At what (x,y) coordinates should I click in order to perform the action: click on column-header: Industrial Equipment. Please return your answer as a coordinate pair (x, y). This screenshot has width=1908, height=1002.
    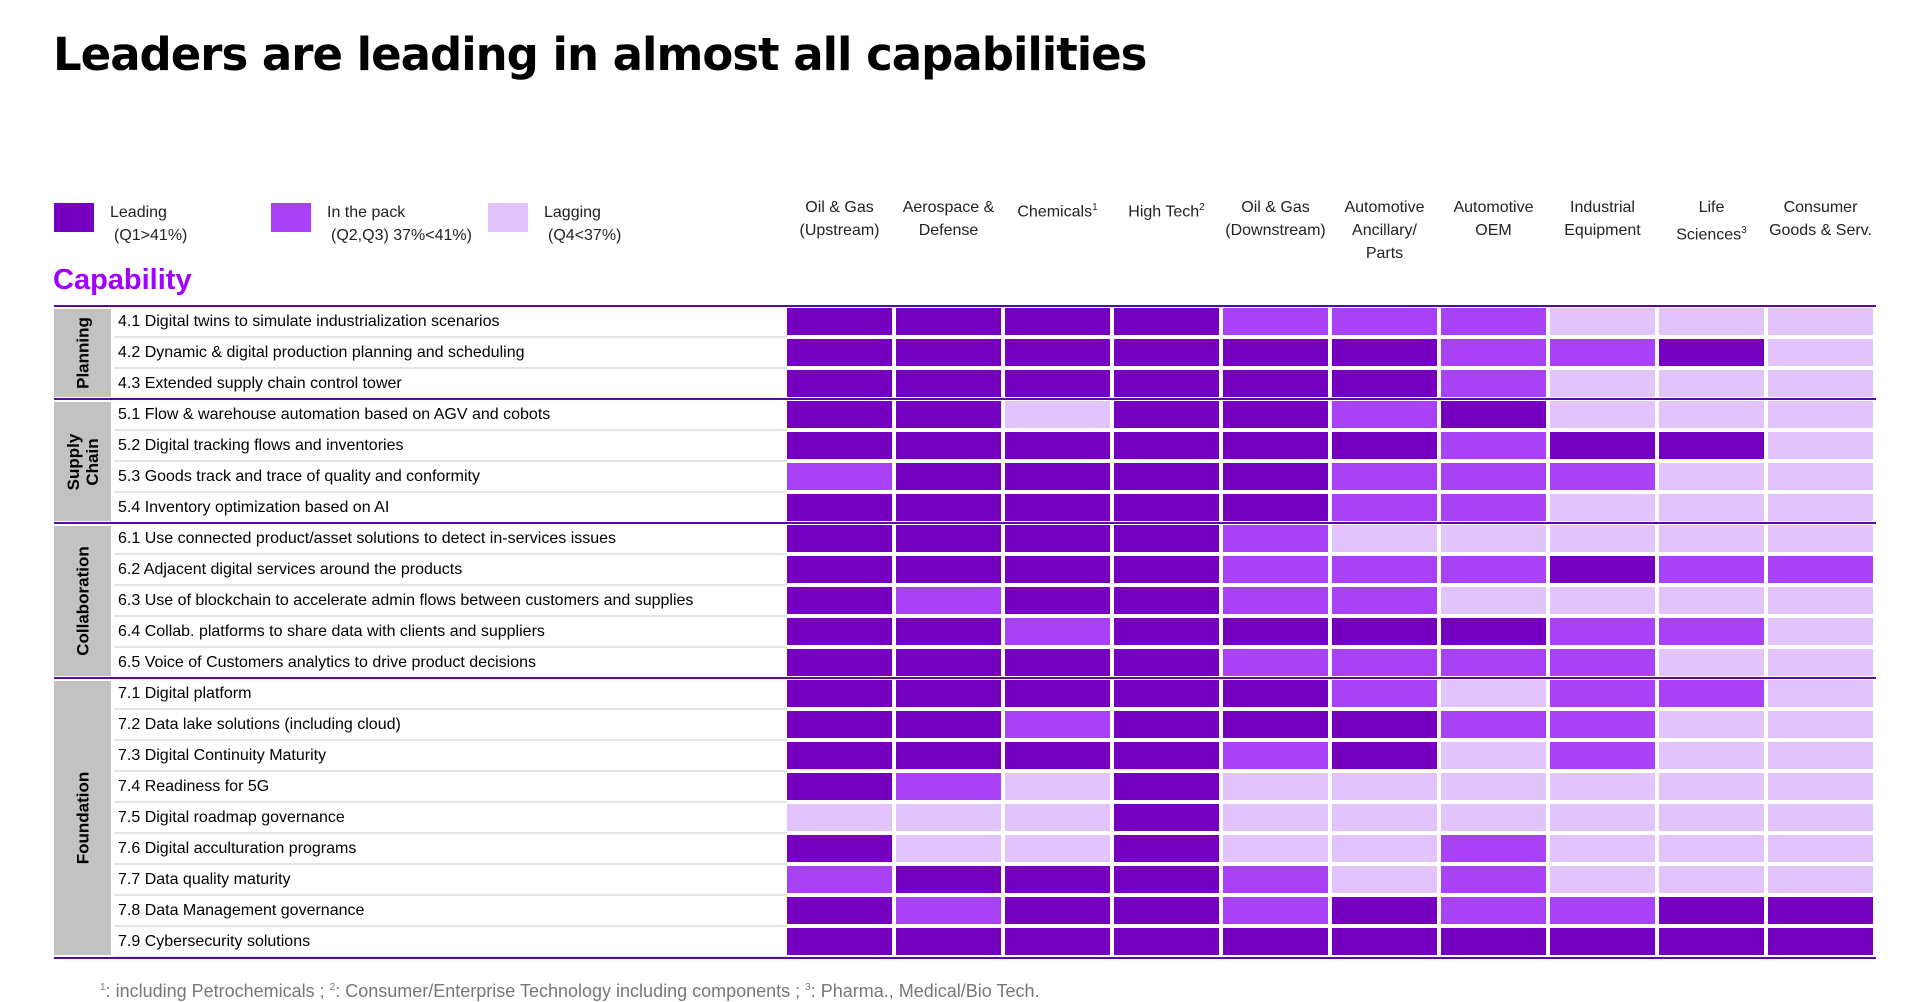
    Looking at the image, I should click on (1603, 219).